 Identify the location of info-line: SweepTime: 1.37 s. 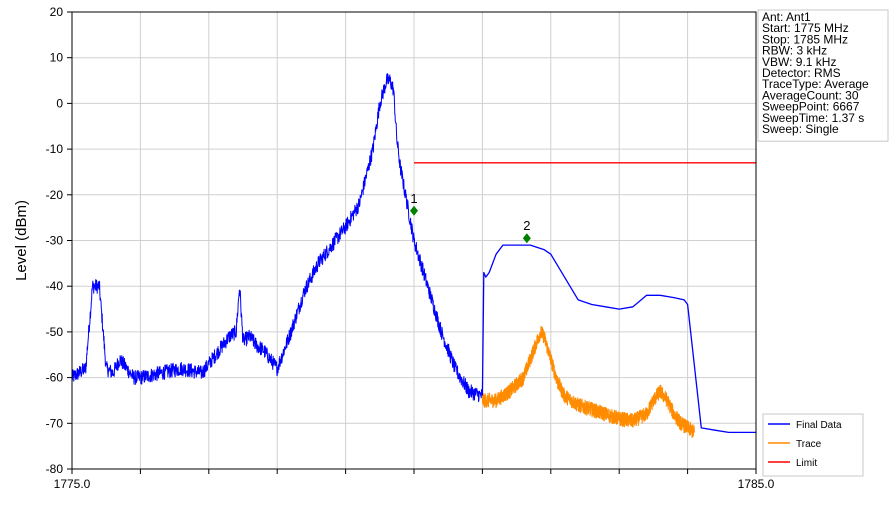
(813, 118).